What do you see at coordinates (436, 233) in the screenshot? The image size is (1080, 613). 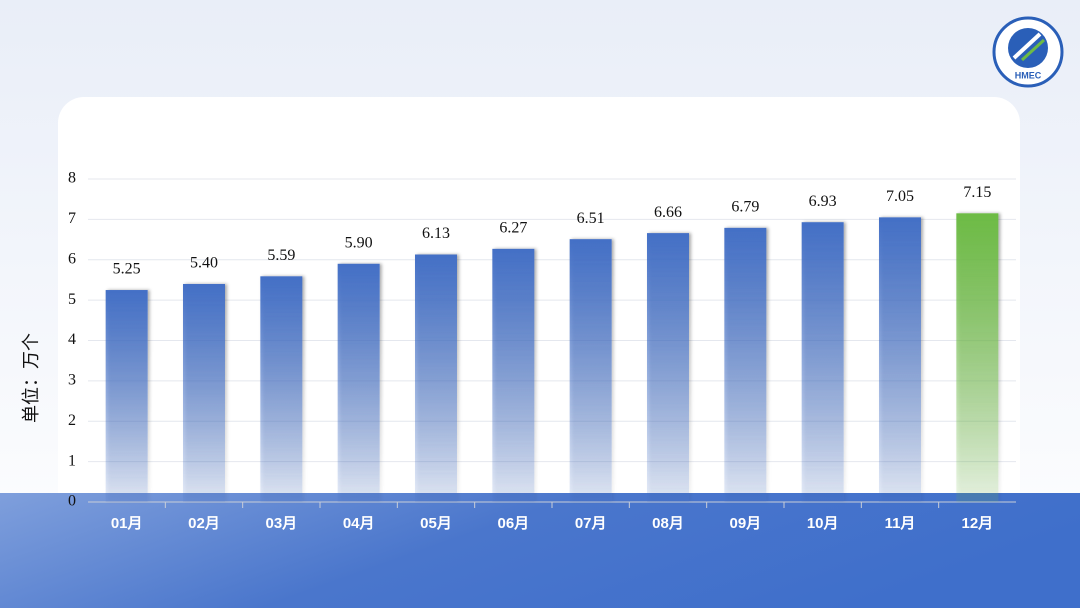 I see `value-label: 6.13` at bounding box center [436, 233].